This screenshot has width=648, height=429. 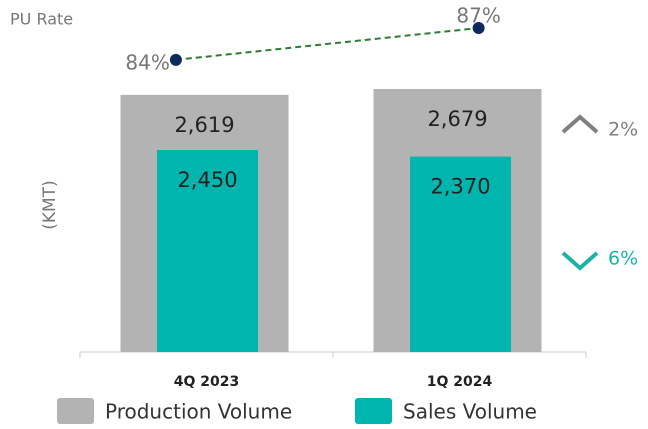 What do you see at coordinates (623, 130) in the screenshot?
I see `change-label: 2%` at bounding box center [623, 130].